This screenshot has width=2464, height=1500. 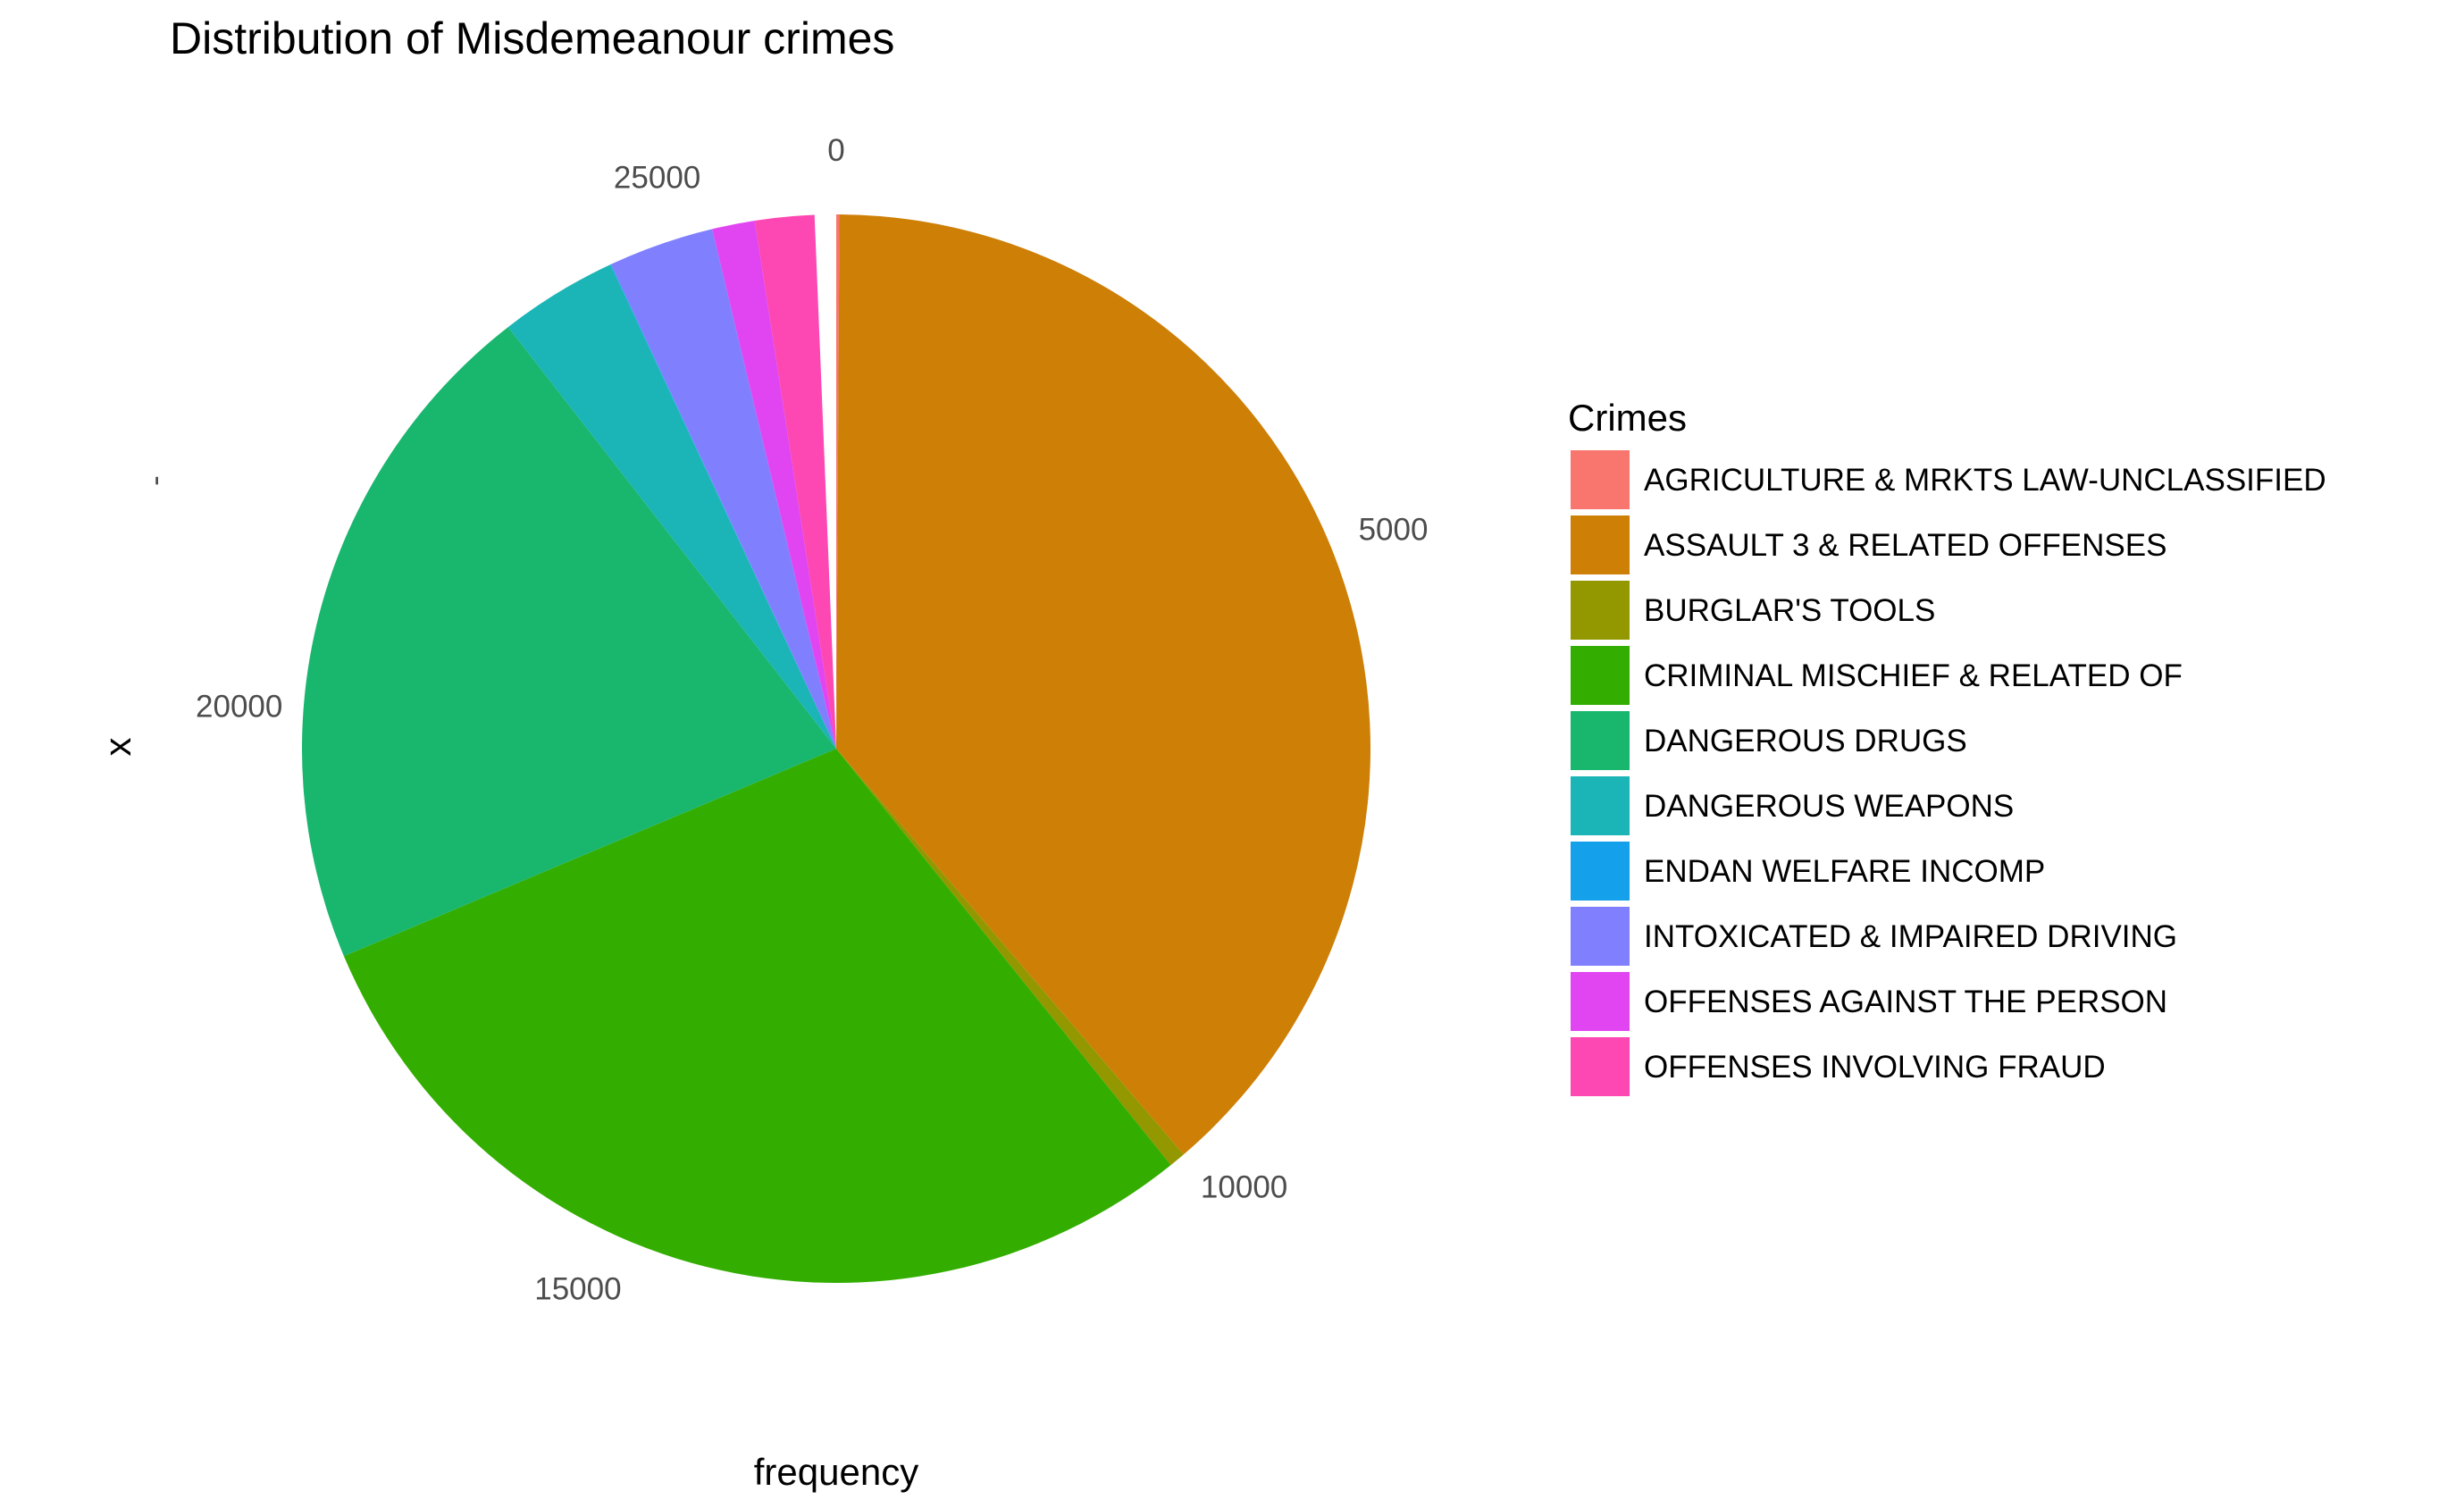 What do you see at coordinates (577, 1288) in the screenshot?
I see `angle-tick-label-3: 15000` at bounding box center [577, 1288].